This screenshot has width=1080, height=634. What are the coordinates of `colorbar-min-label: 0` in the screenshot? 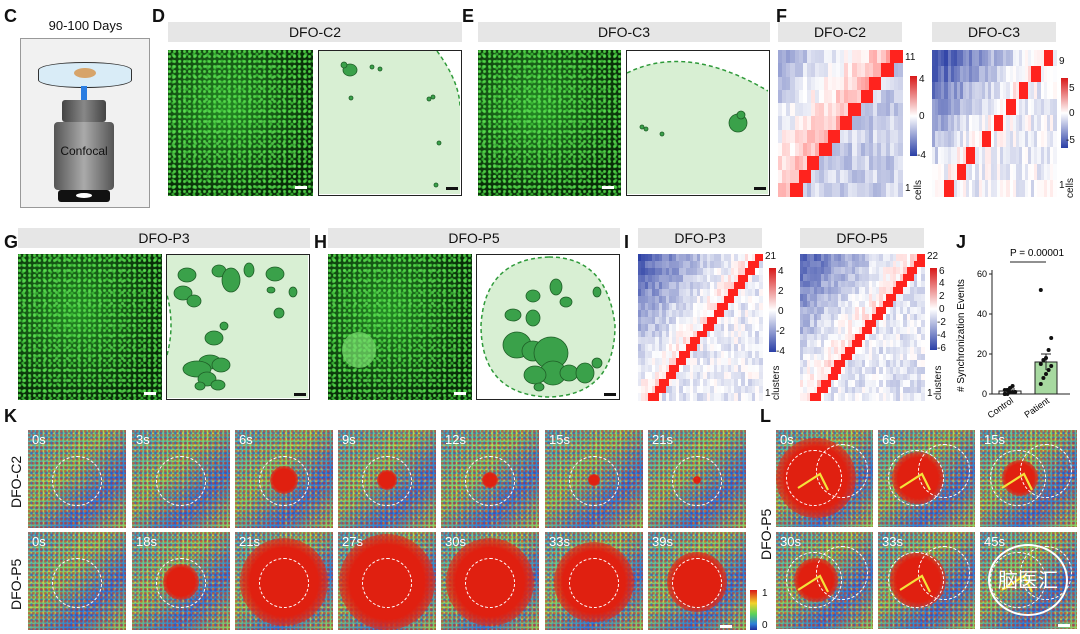 It's located at (765, 625).